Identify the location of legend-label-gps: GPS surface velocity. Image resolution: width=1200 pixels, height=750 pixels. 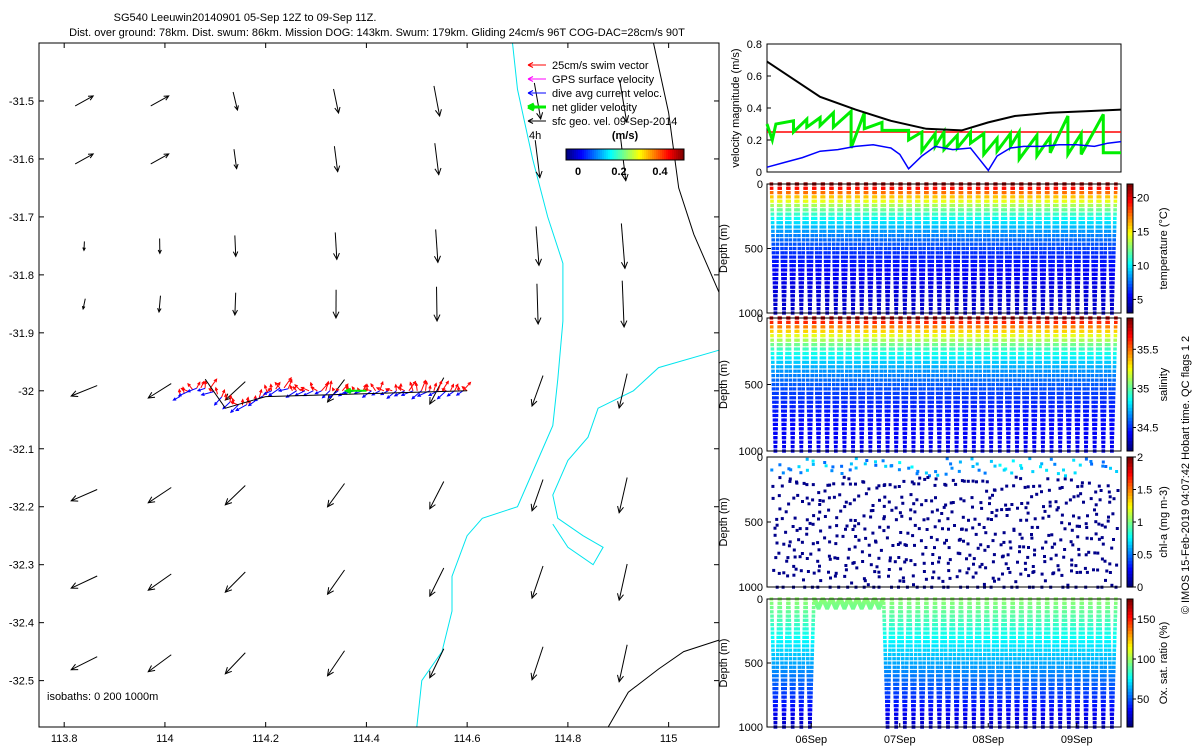
(603, 80).